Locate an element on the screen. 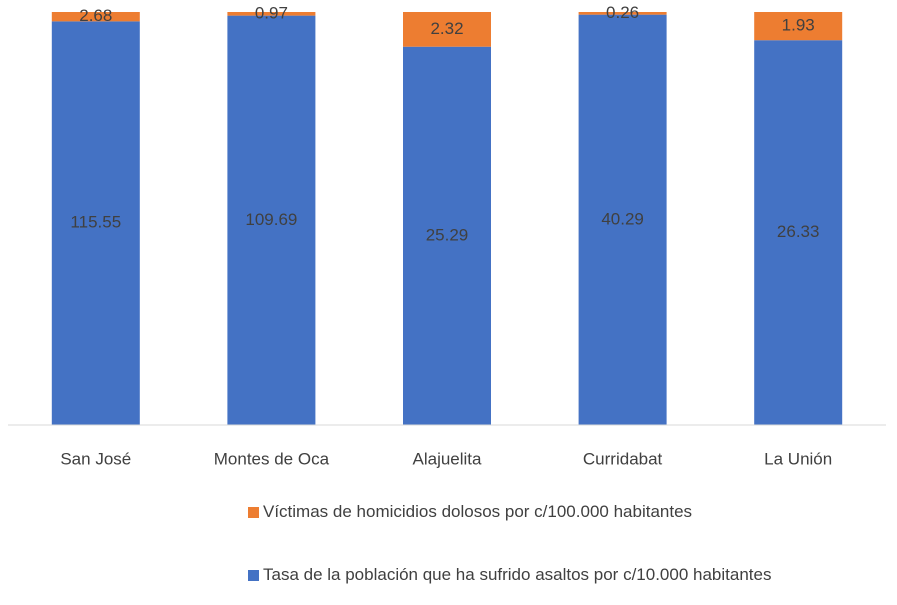 Image resolution: width=897 pixels, height=605 pixels. data-label: 2.68 is located at coordinates (95, 15).